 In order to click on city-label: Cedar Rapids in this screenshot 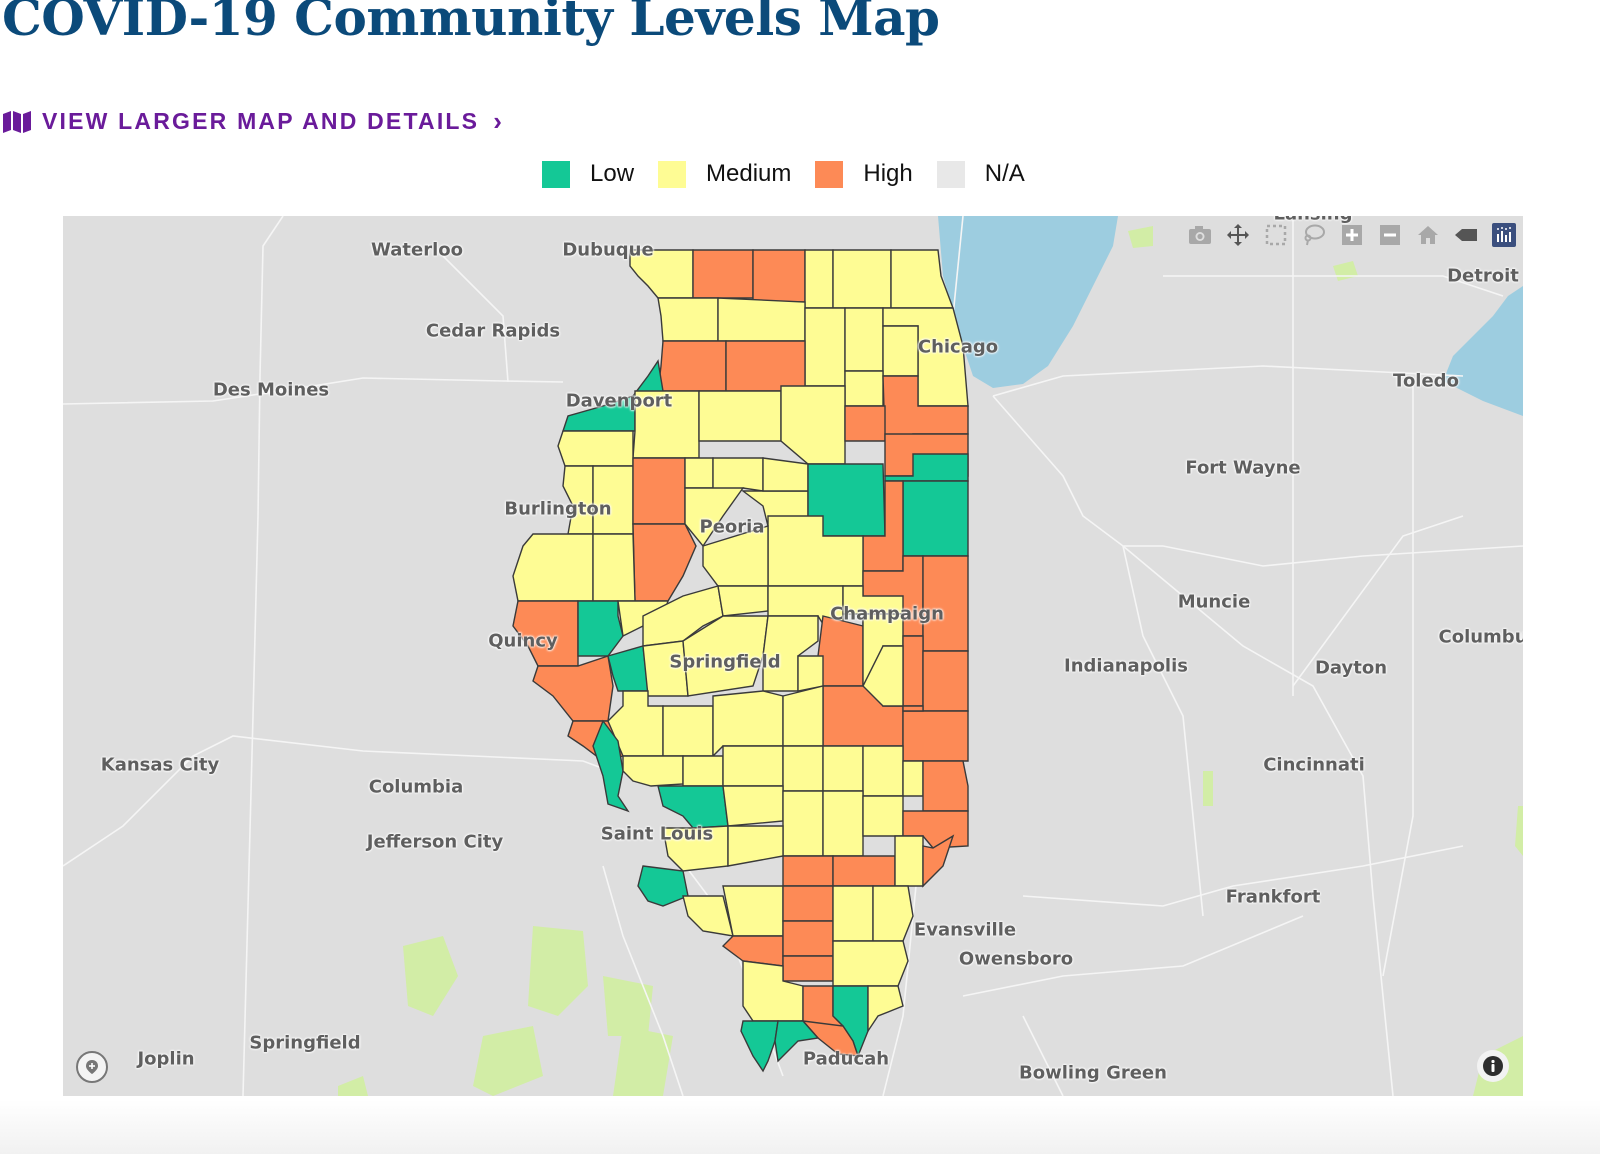, I will do `click(493, 331)`.